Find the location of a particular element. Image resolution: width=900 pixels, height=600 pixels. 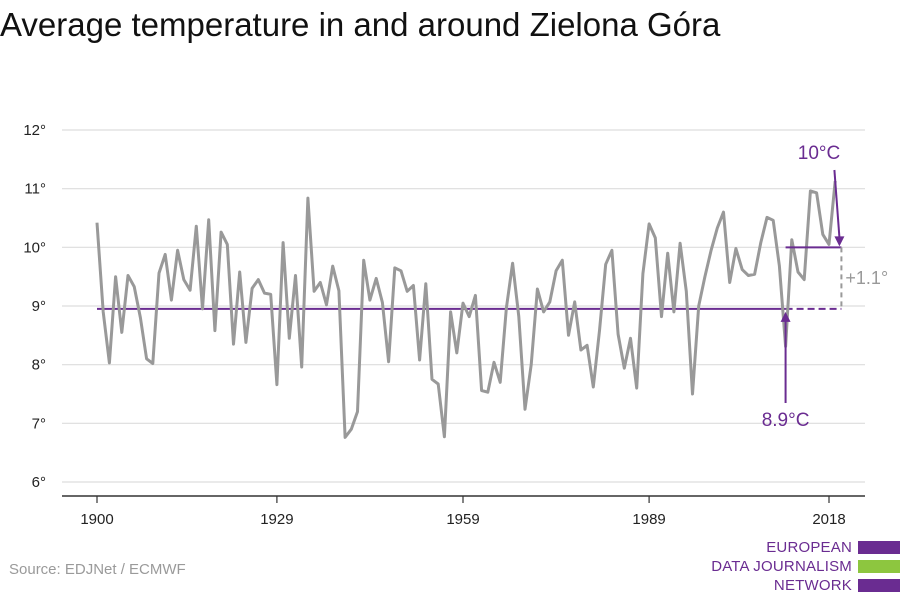

x-tick-label: 2018 is located at coordinates (828, 519).